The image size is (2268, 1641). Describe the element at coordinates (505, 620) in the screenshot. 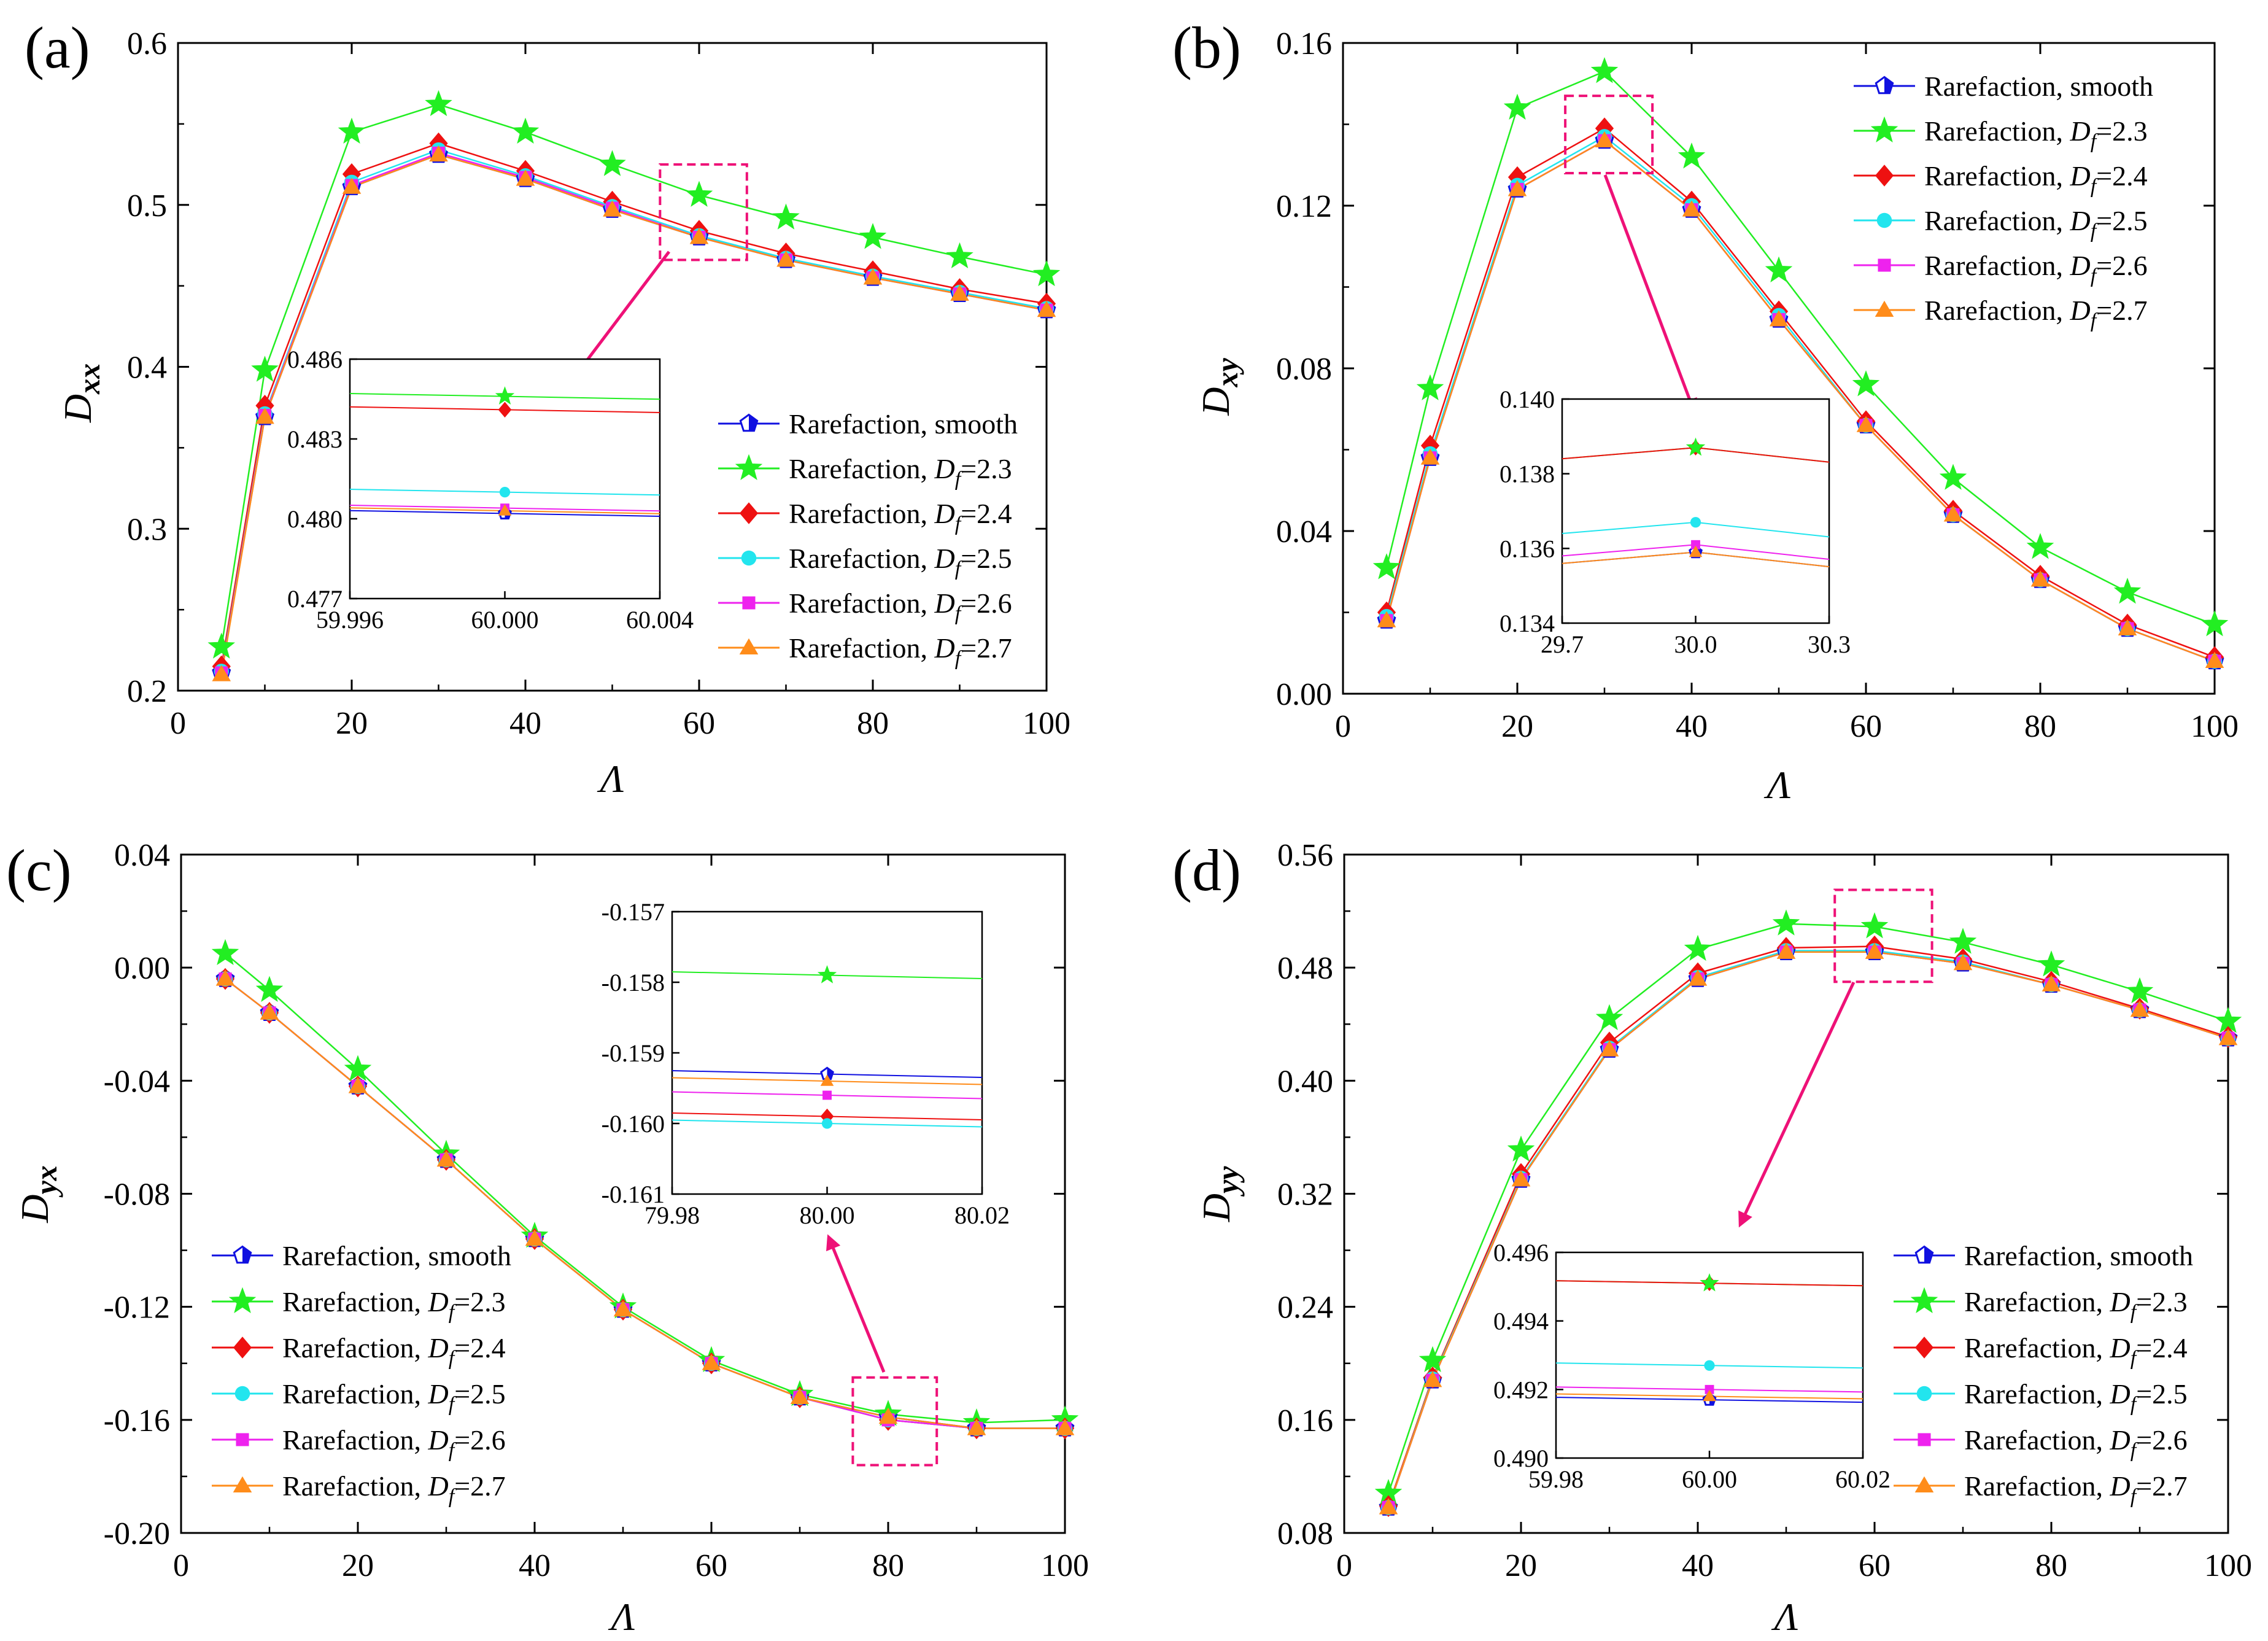

I see `inset-x-tick-label: 60.000` at that location.